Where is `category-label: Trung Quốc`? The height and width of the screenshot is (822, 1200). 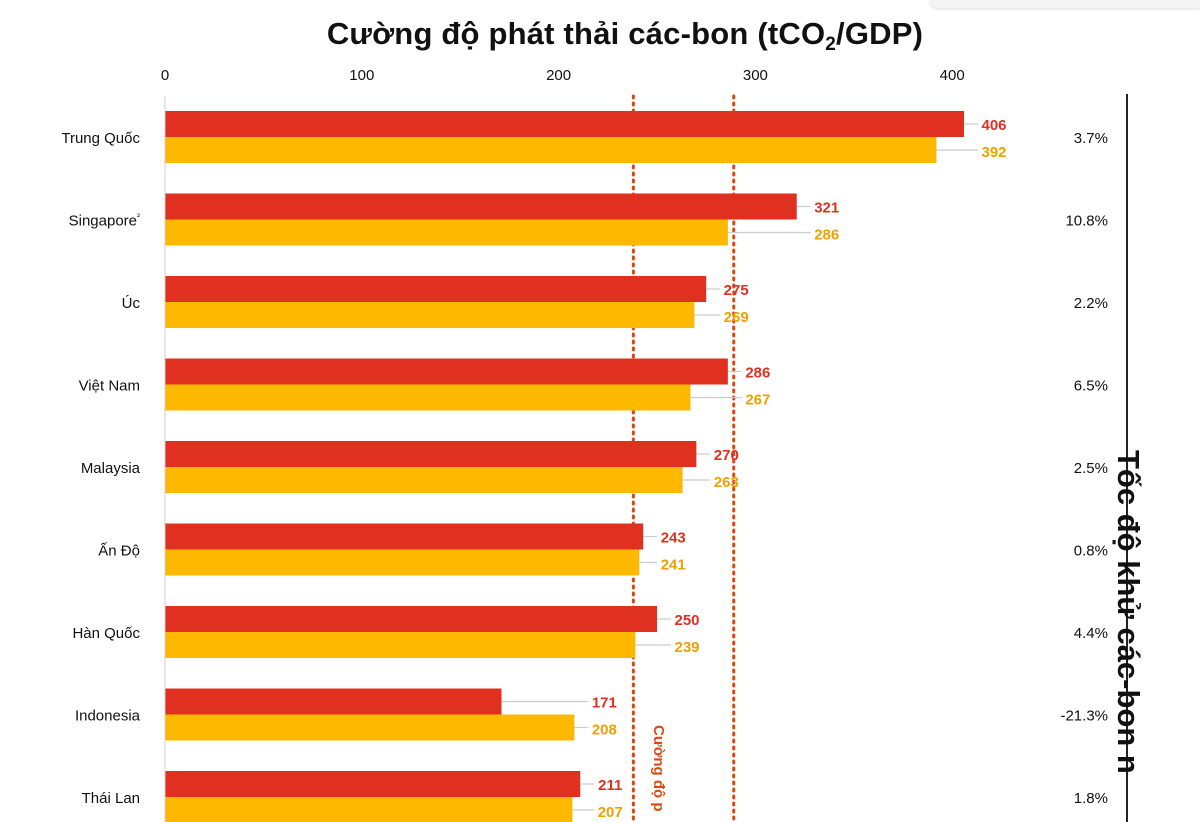 category-label: Trung Quốc is located at coordinates (100, 138).